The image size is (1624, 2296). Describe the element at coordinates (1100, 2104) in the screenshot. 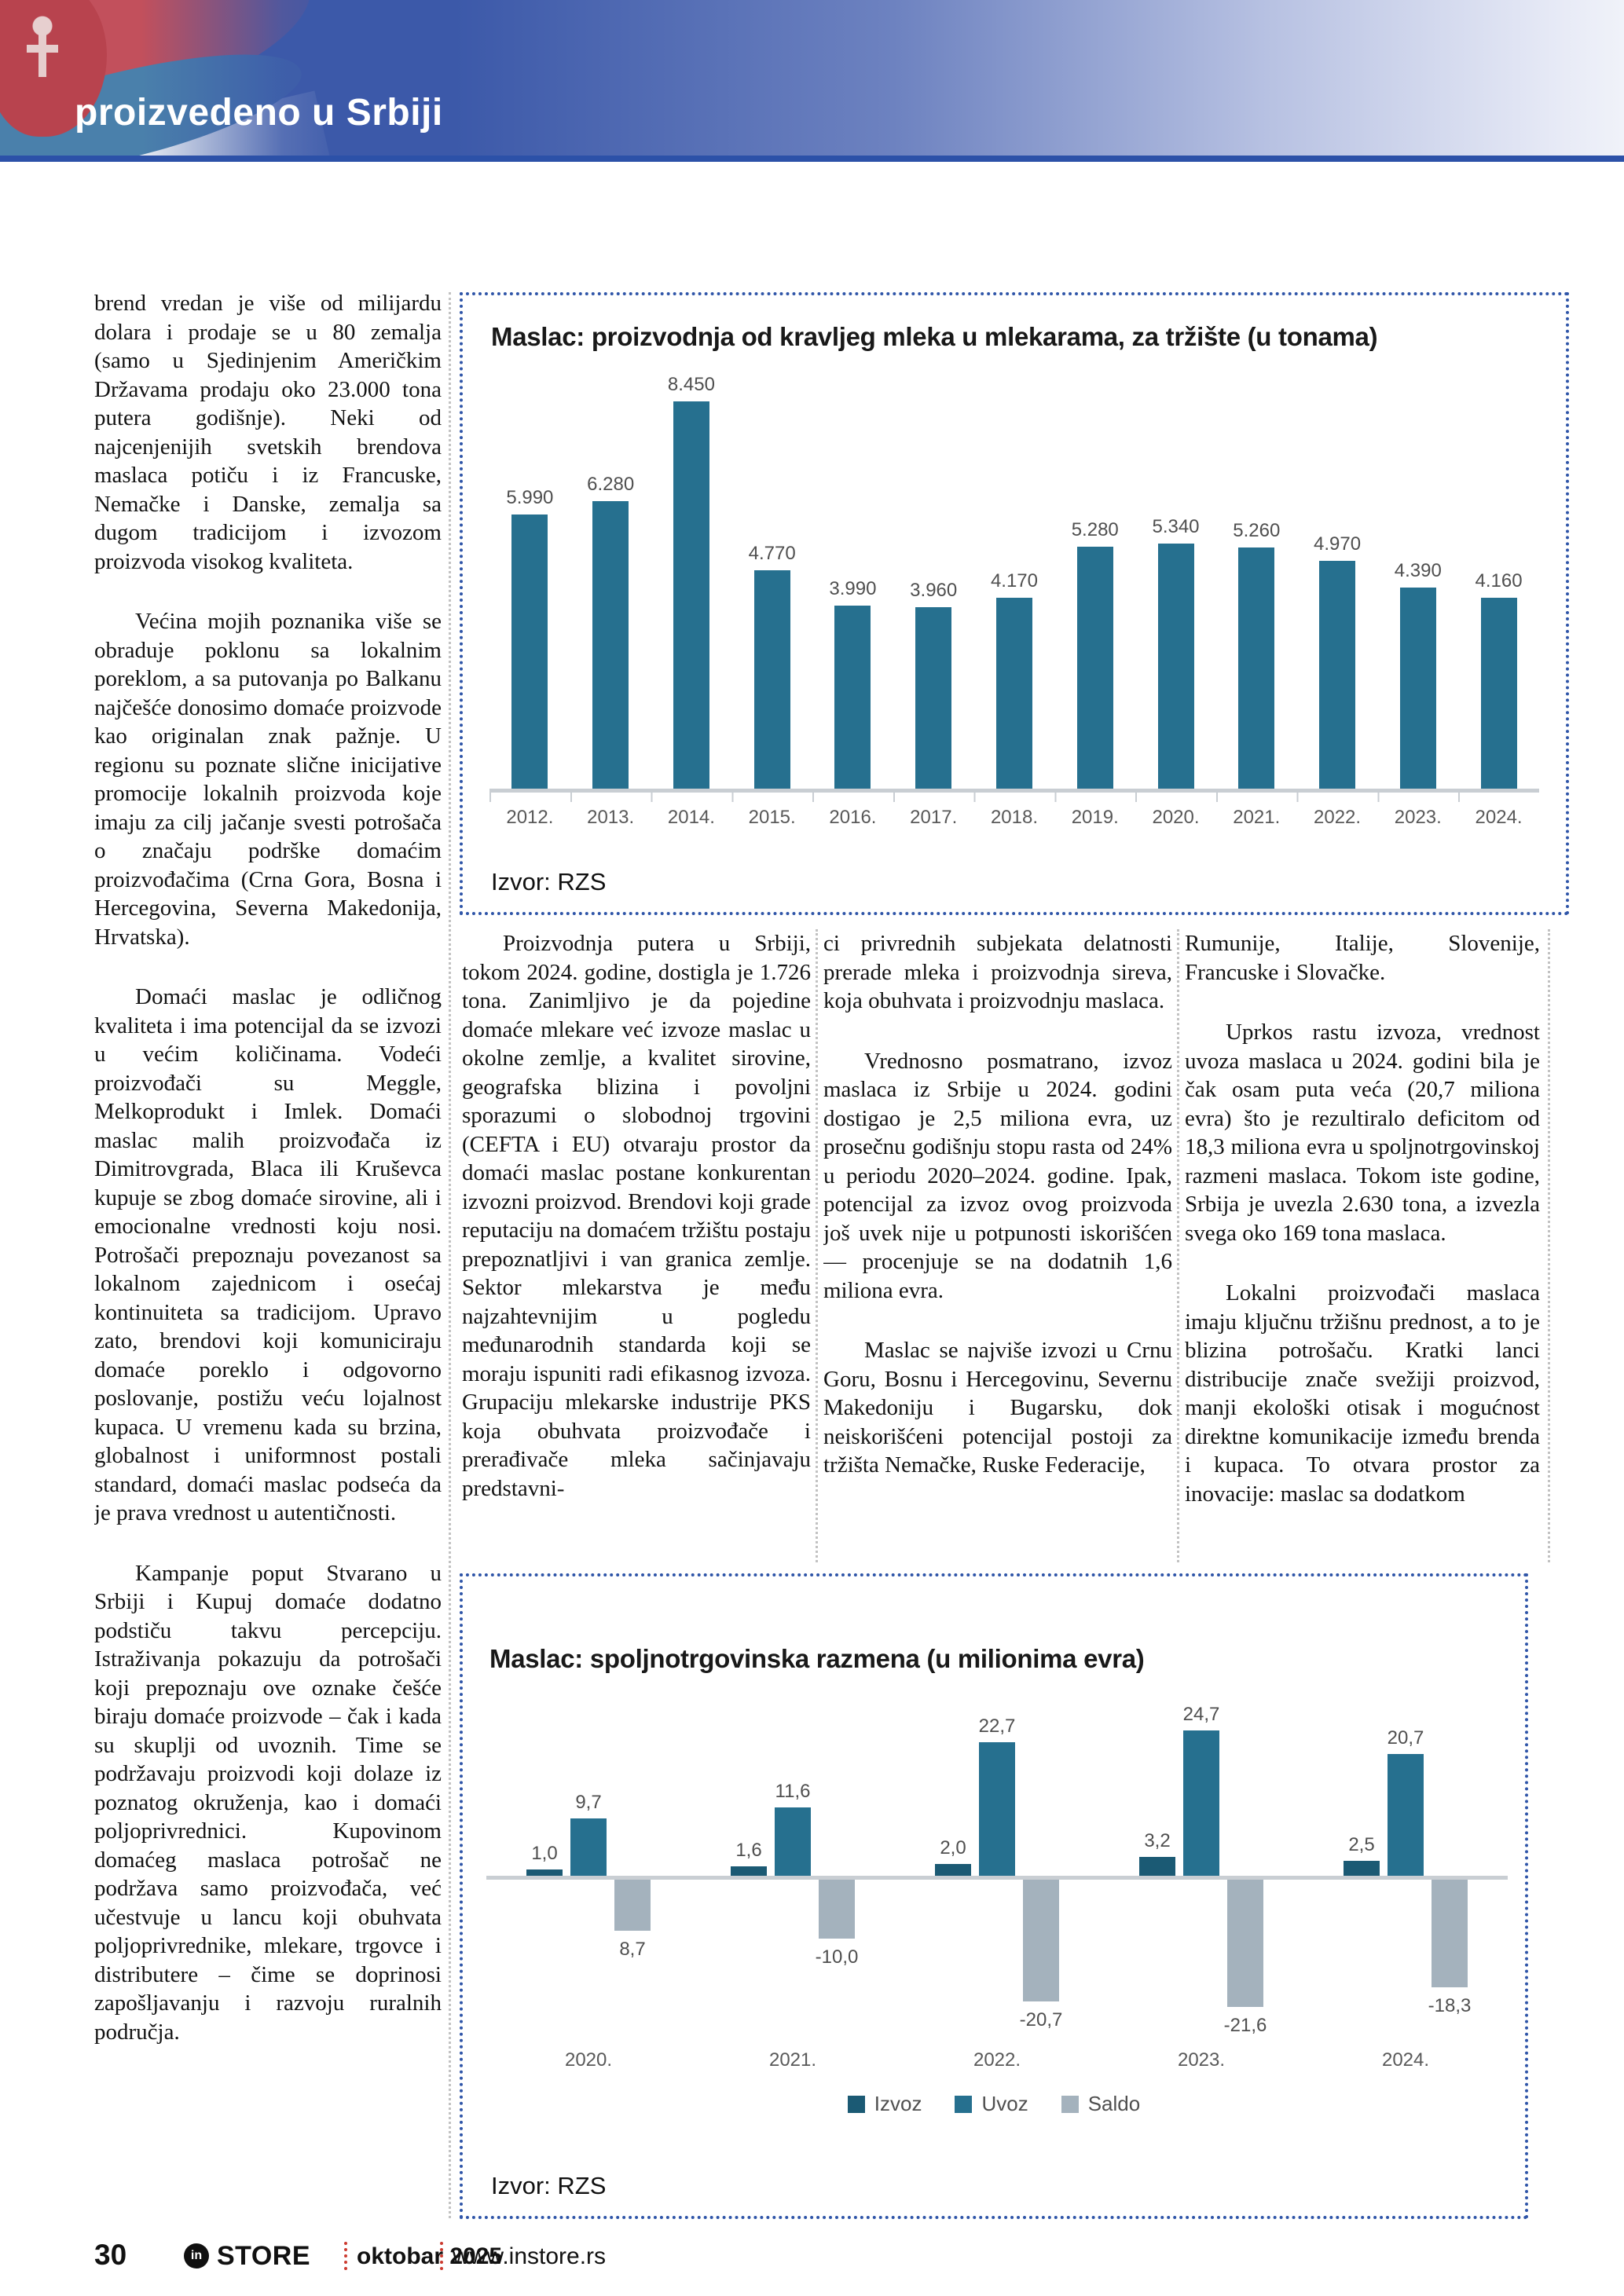

I see `legend-item: Saldo` at that location.